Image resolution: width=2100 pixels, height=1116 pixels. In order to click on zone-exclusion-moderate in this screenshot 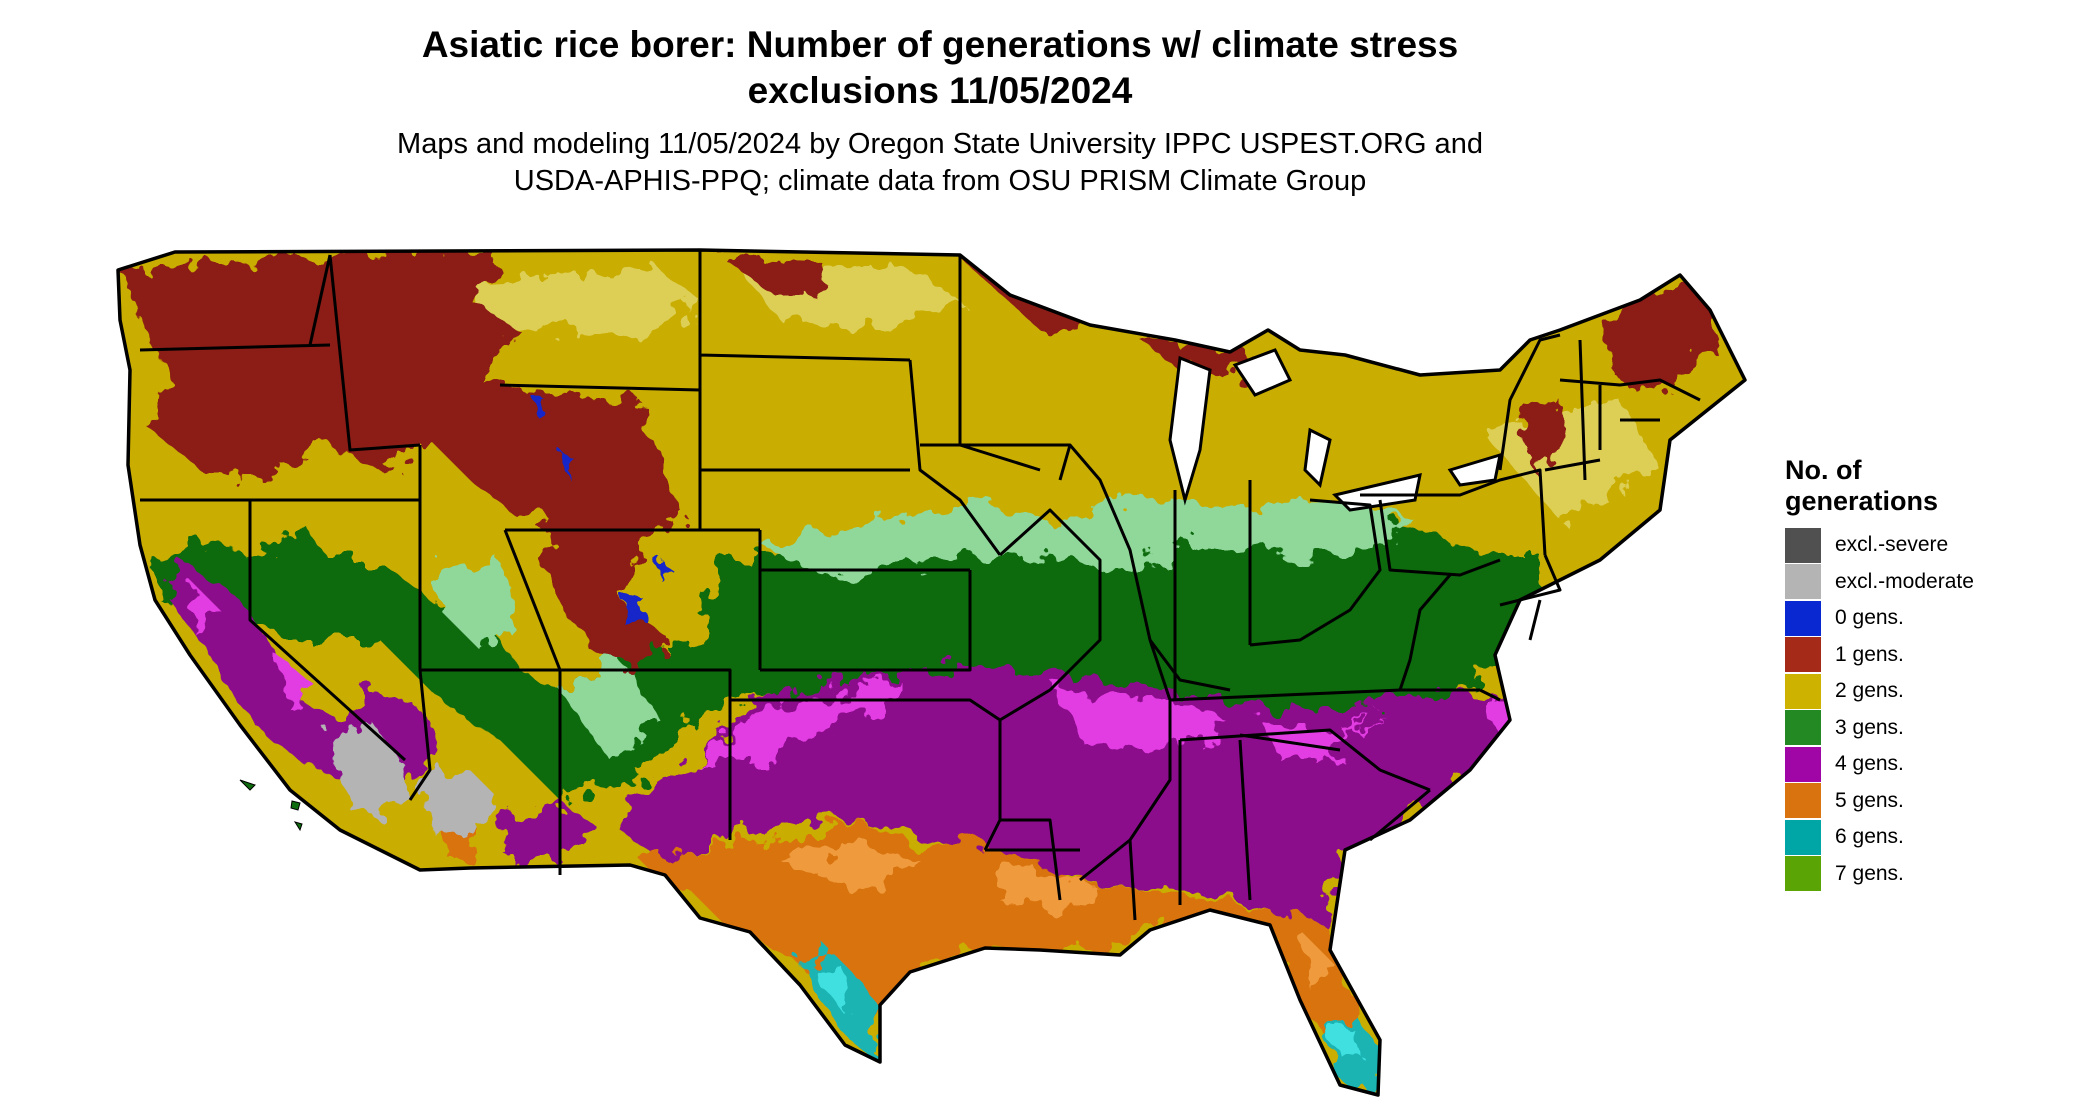, I will do `click(415, 780)`.